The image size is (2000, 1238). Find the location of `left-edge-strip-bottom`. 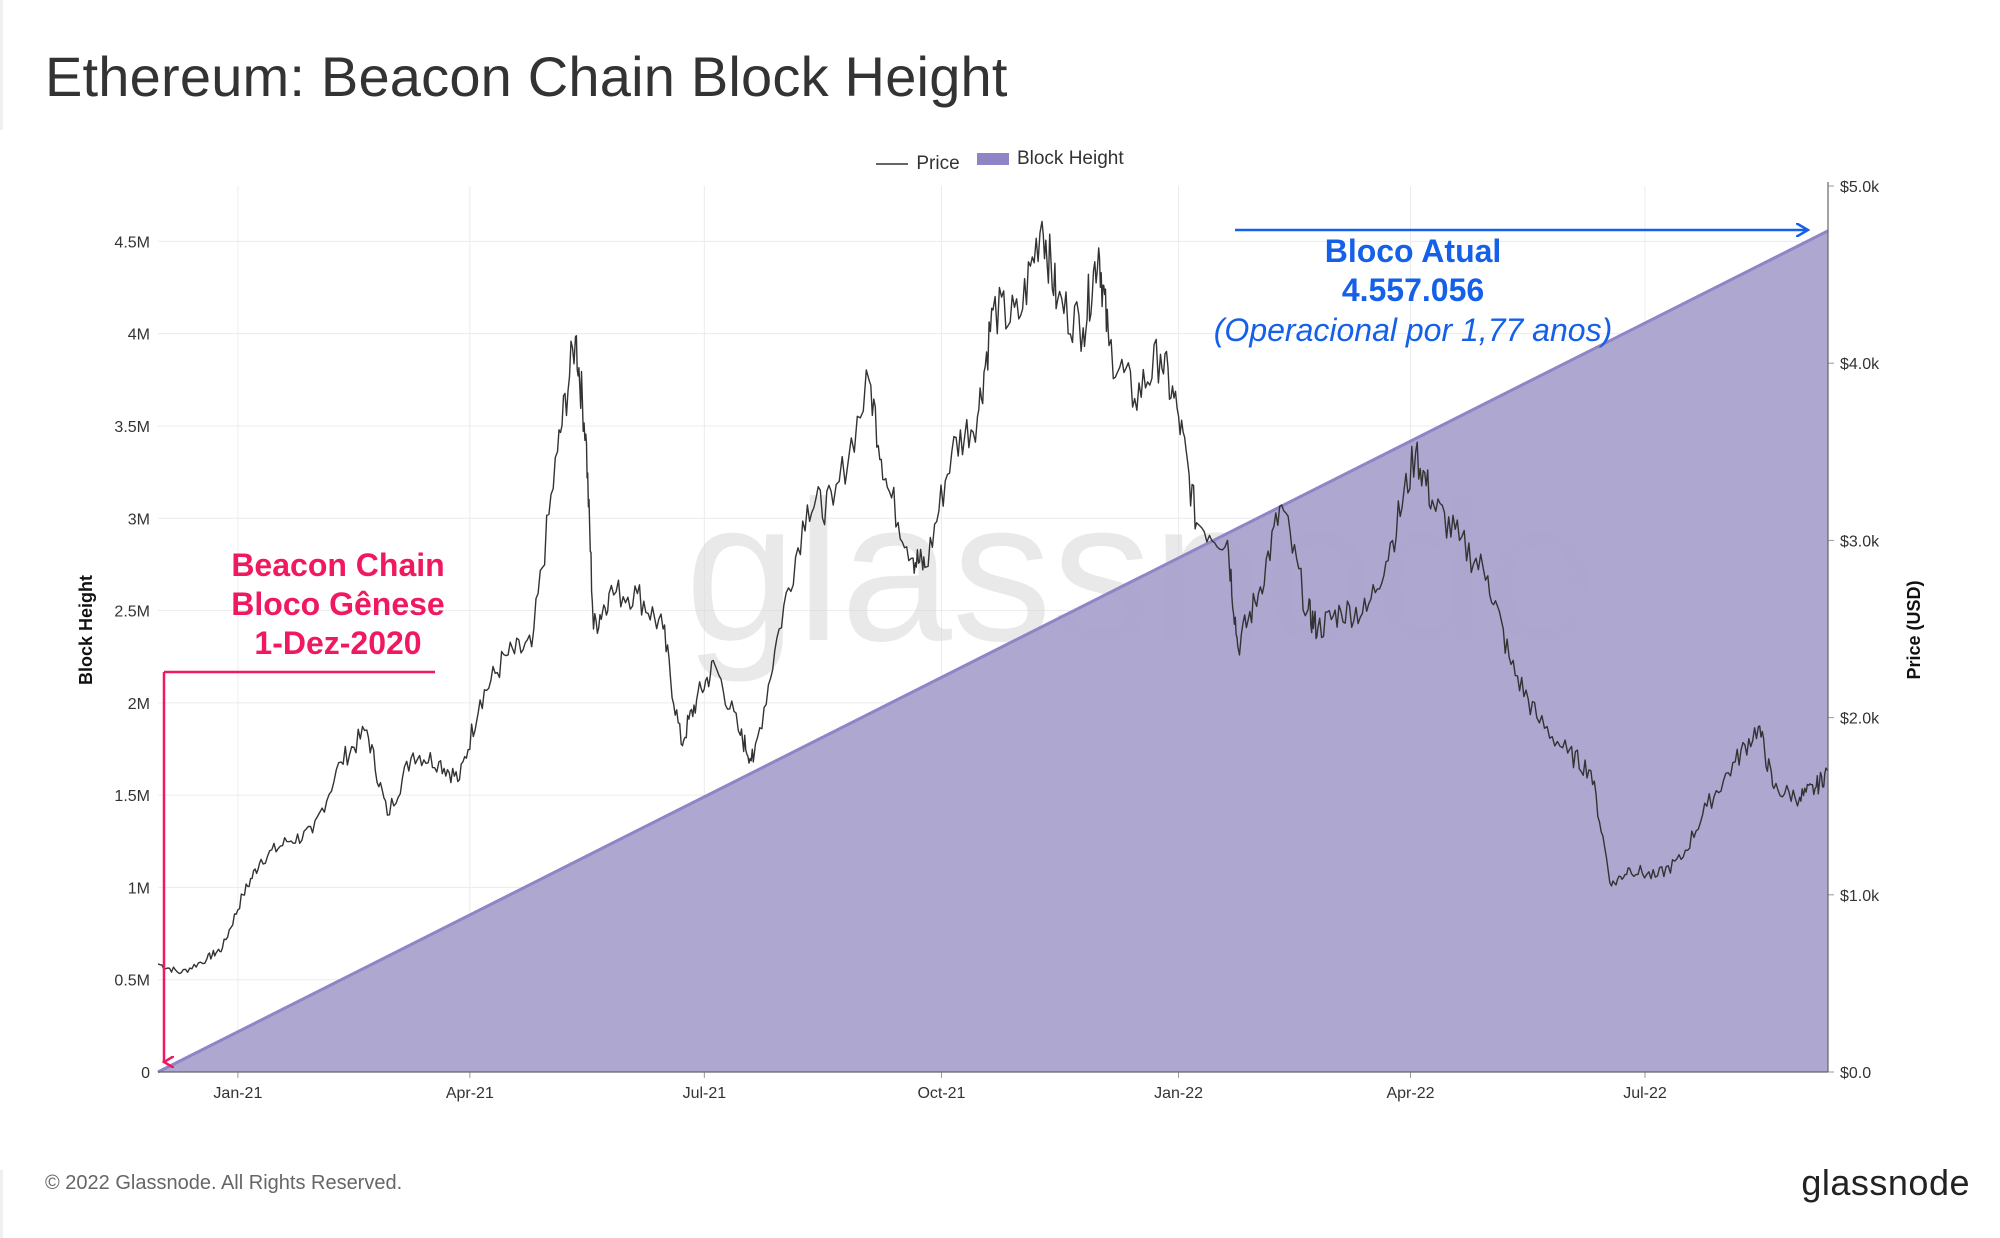

left-edge-strip-bottom is located at coordinates (1, 1204).